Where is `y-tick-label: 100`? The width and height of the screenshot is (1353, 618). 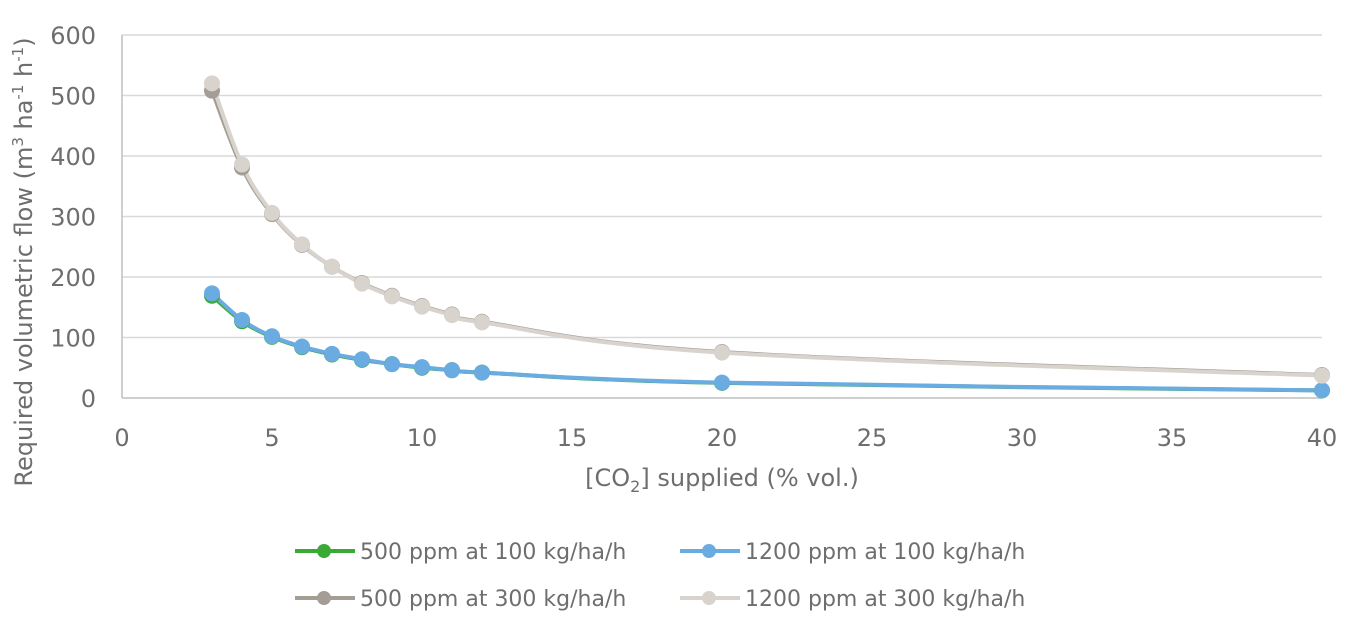 y-tick-label: 100 is located at coordinates (73, 339).